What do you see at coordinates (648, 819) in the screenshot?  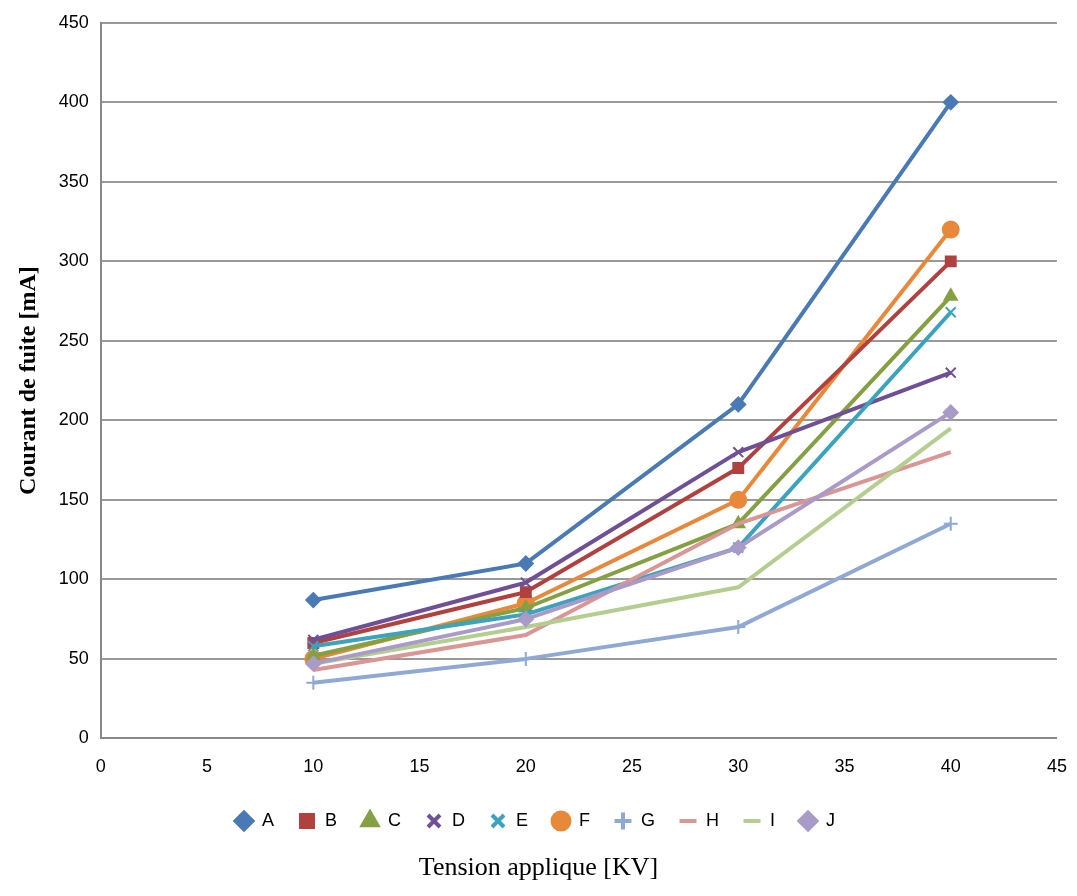 I see `legend-label: G` at bounding box center [648, 819].